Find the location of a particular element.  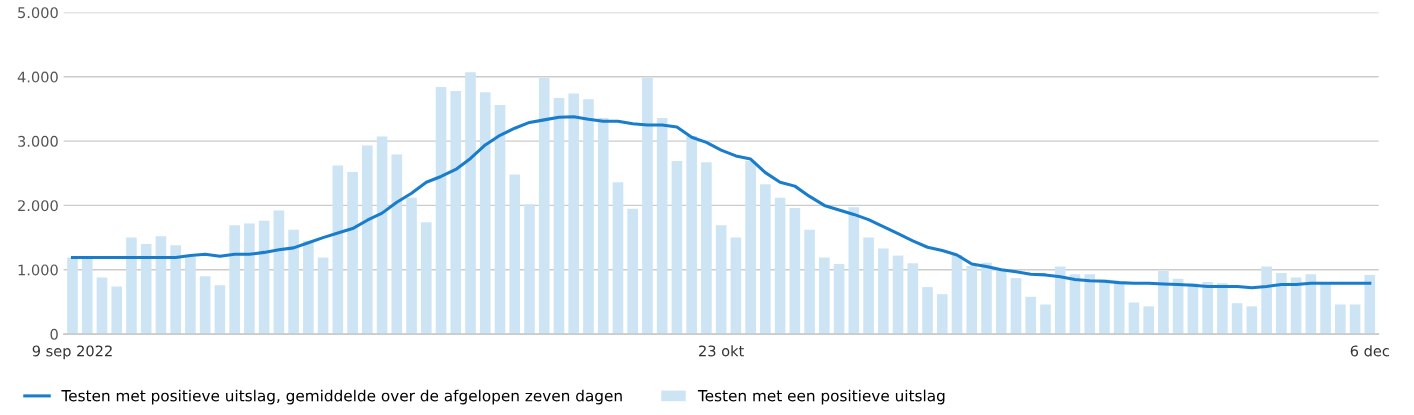

y-tick-label: 1.000 is located at coordinates (38, 270).